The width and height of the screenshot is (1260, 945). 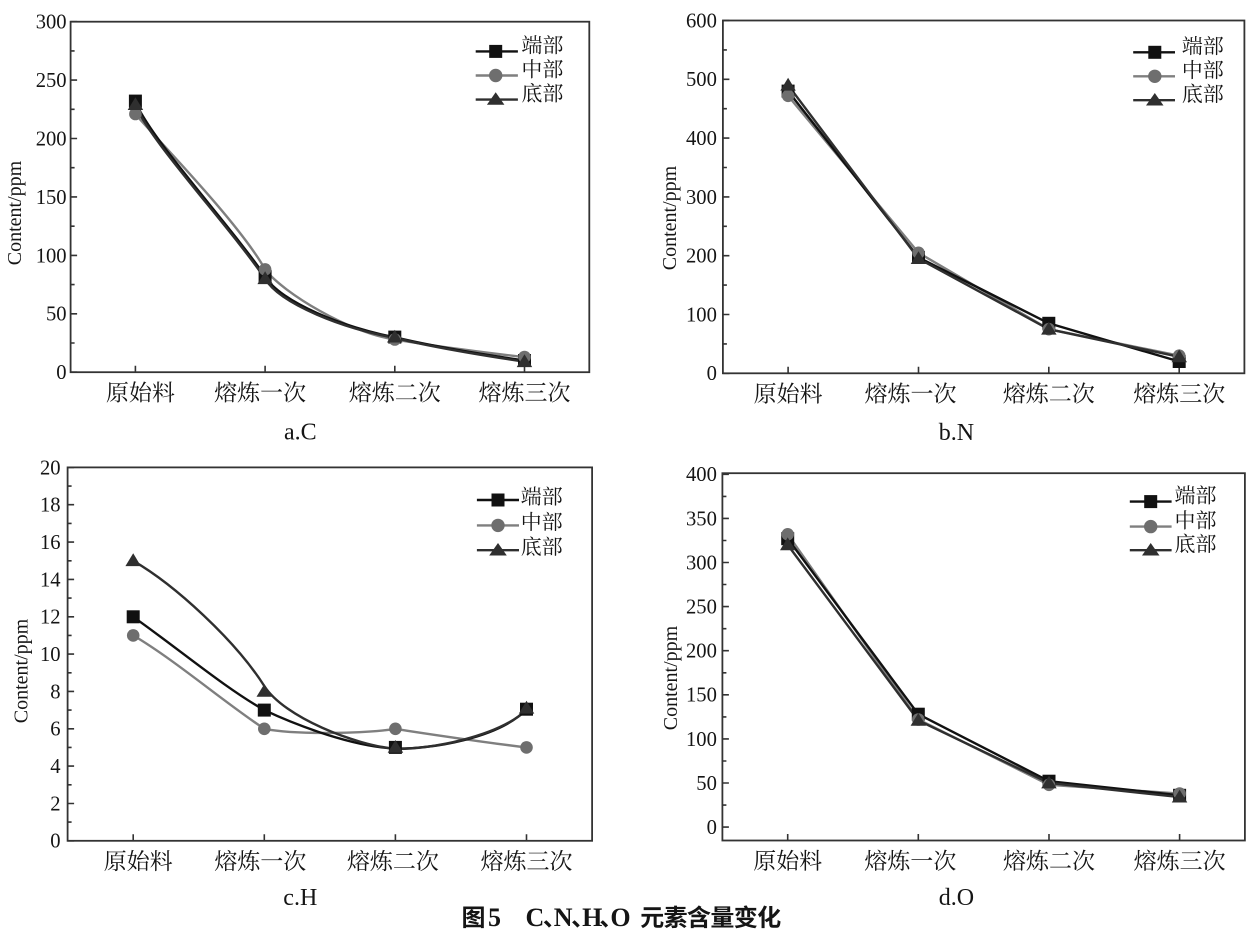 What do you see at coordinates (55, 804) in the screenshot?
I see `svg-text: 2` at bounding box center [55, 804].